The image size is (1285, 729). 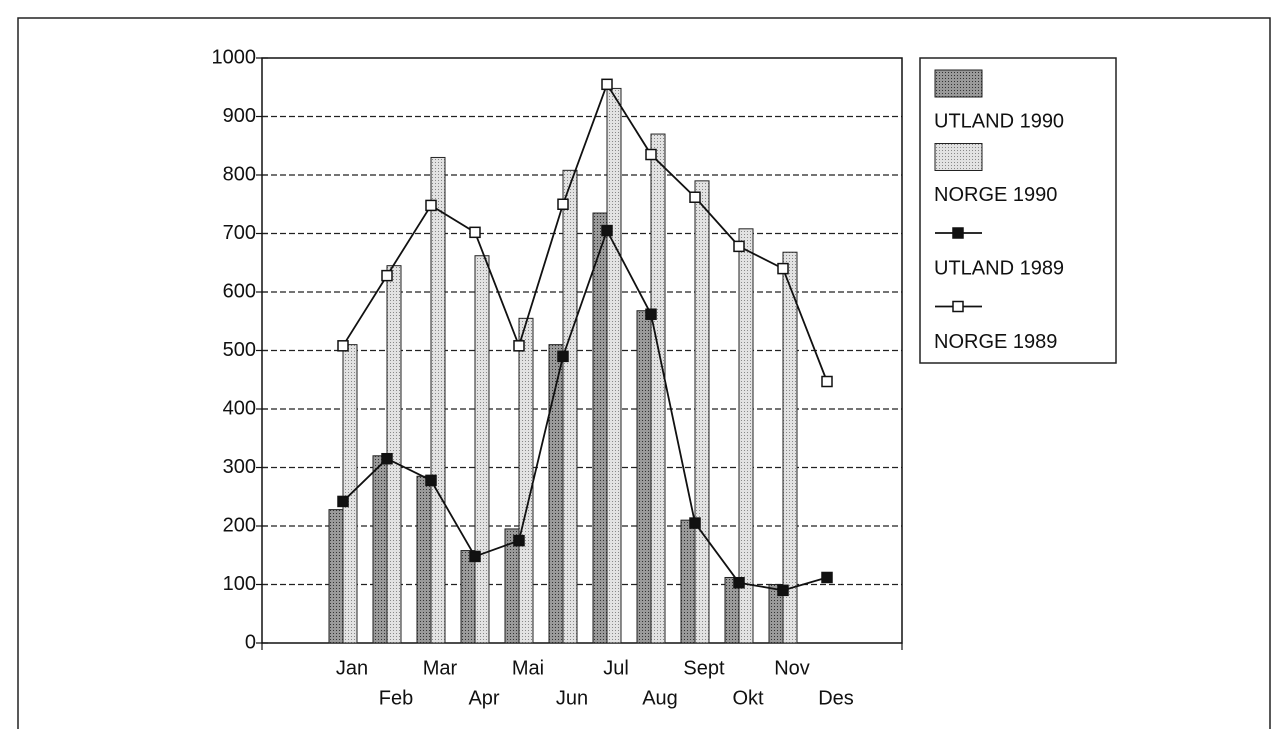 What do you see at coordinates (792, 668) in the screenshot?
I see `x-tick-label: Nov` at bounding box center [792, 668].